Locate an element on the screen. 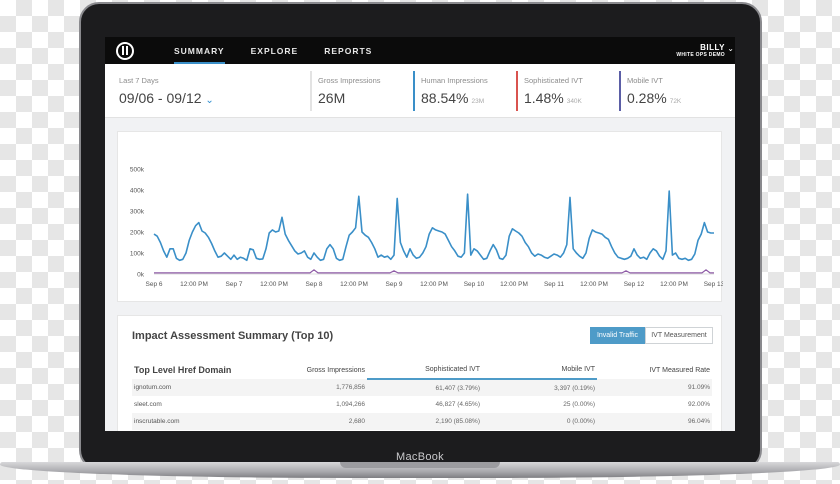  cell-sivt: 61,407 (3.79%) is located at coordinates (424, 387).